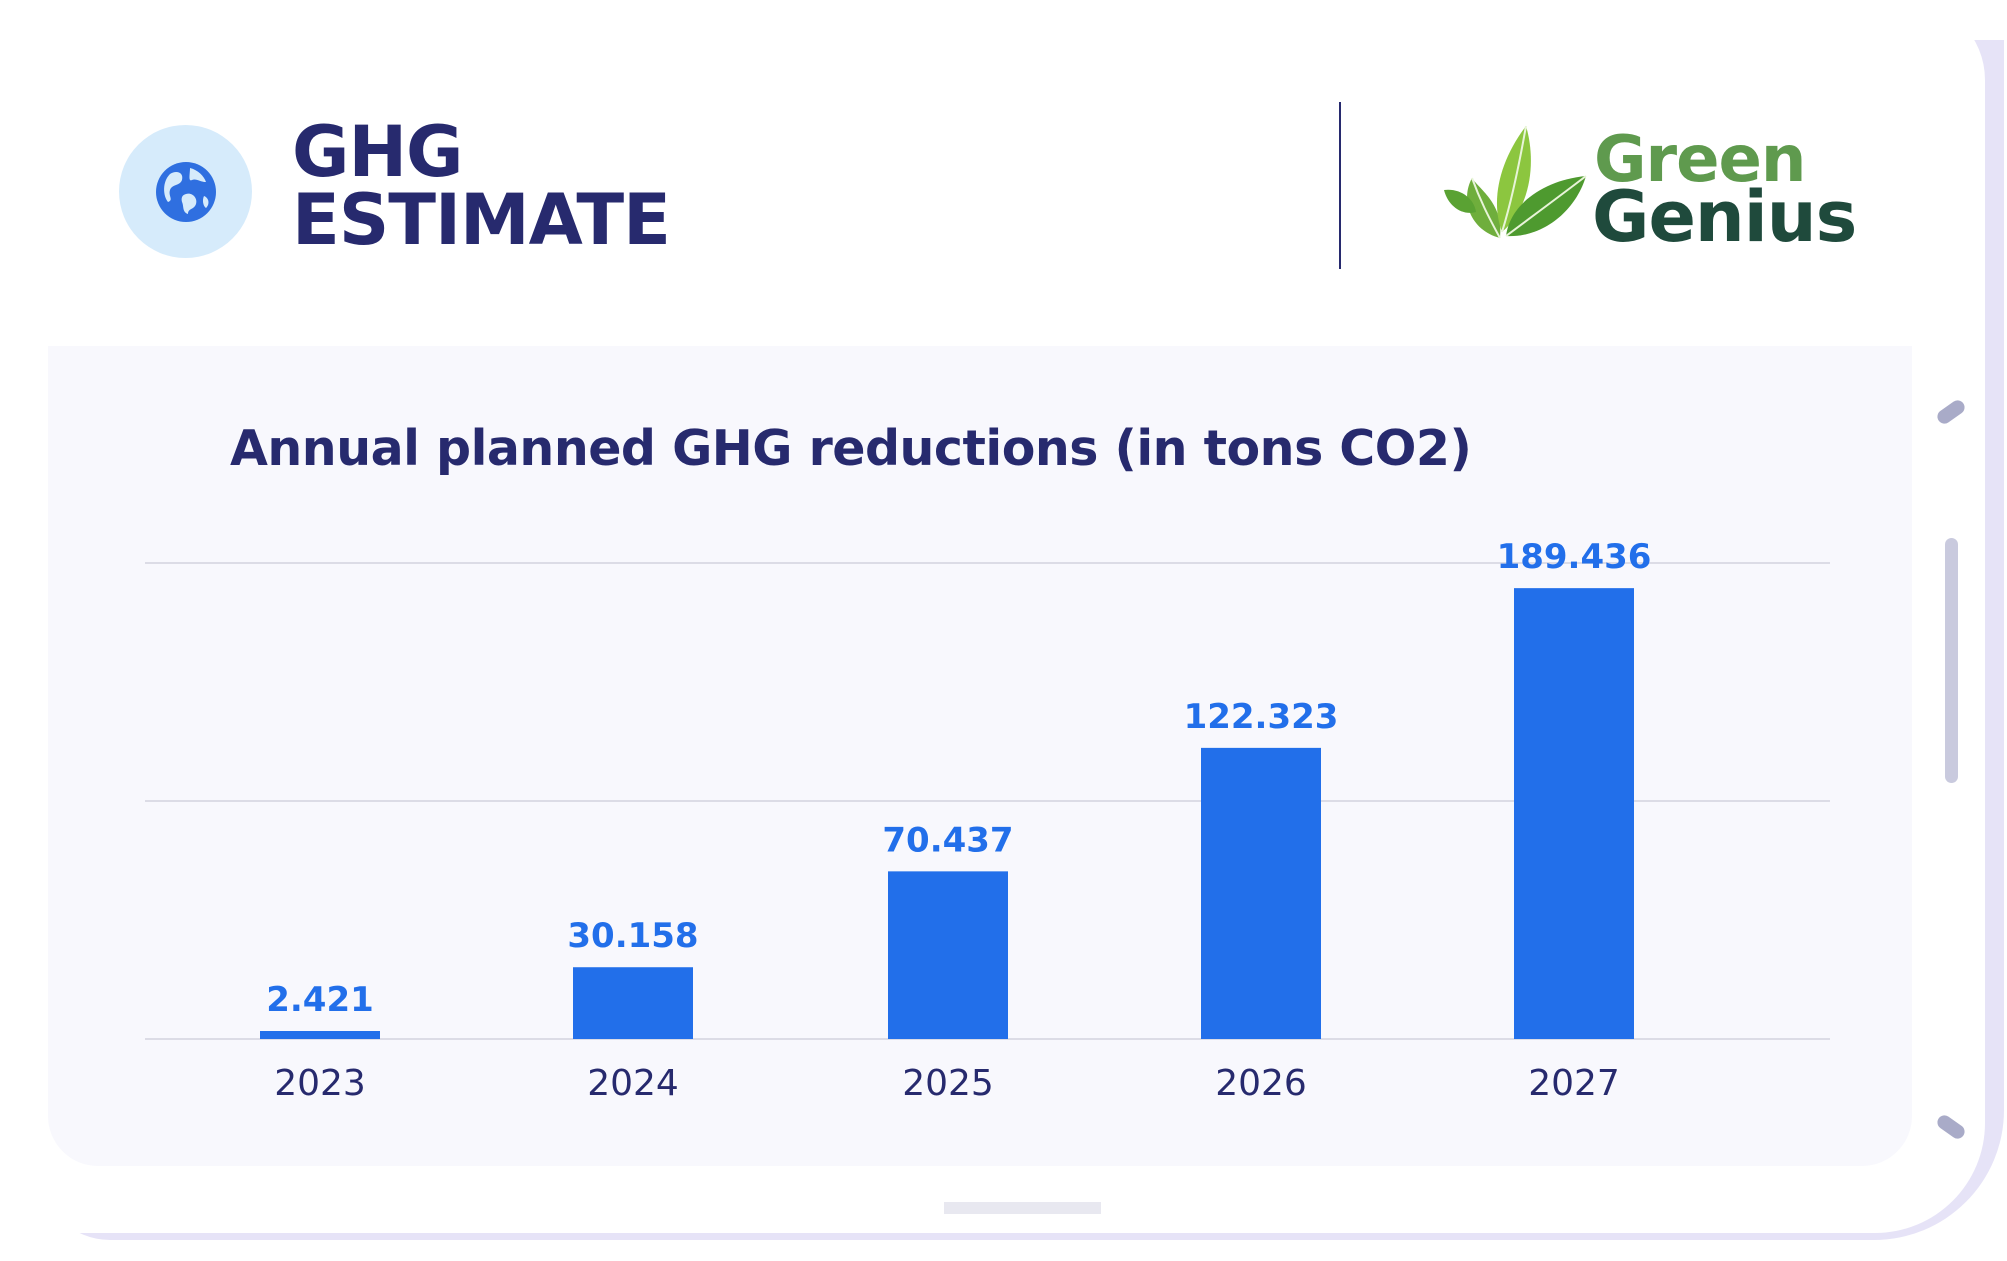 The width and height of the screenshot is (2007, 1261). I want to click on green-genius-logo: Green Genius, so click(1655, 190).